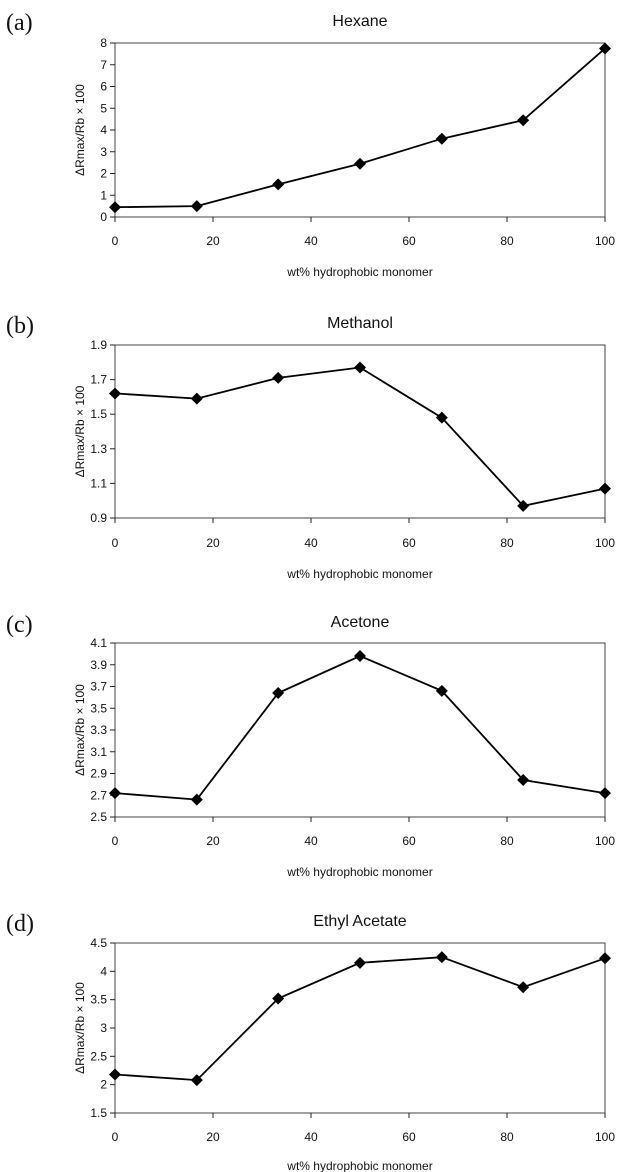 This screenshot has height=1172, width=622. What do you see at coordinates (103, 108) in the screenshot?
I see `y-tick-label: 5` at bounding box center [103, 108].